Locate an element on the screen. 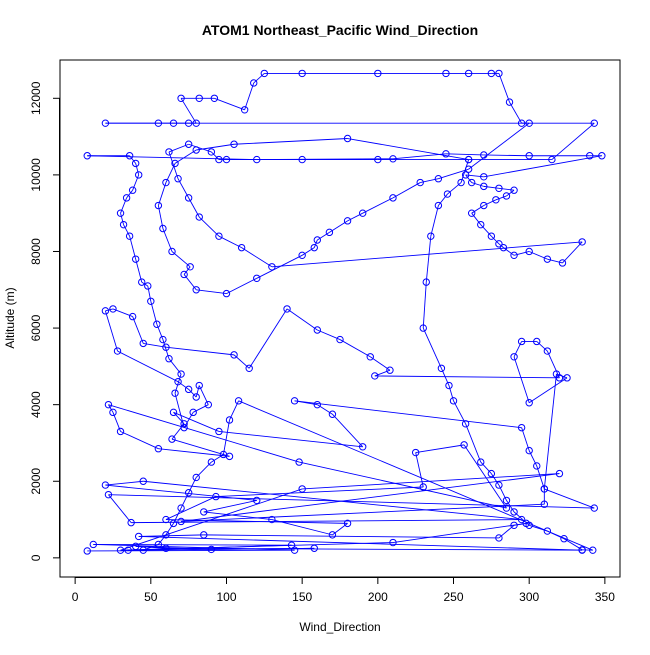 The width and height of the screenshot is (650, 655). y-axis-label: Altitude (m) is located at coordinates (10, 317).